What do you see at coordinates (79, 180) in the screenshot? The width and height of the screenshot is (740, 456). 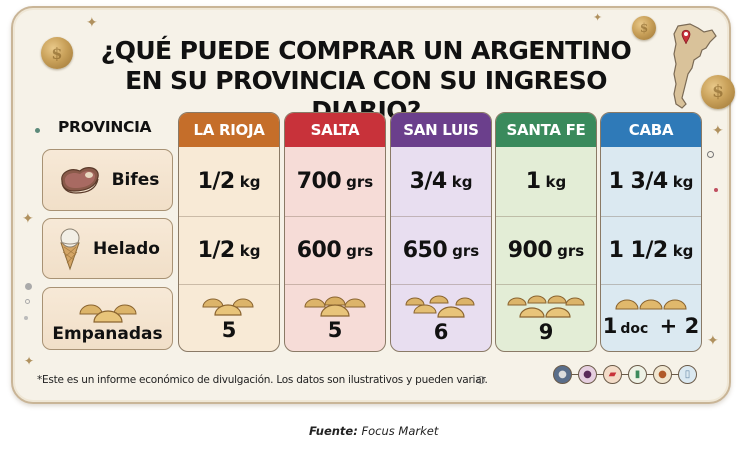 I see `steak-icon` at bounding box center [79, 180].